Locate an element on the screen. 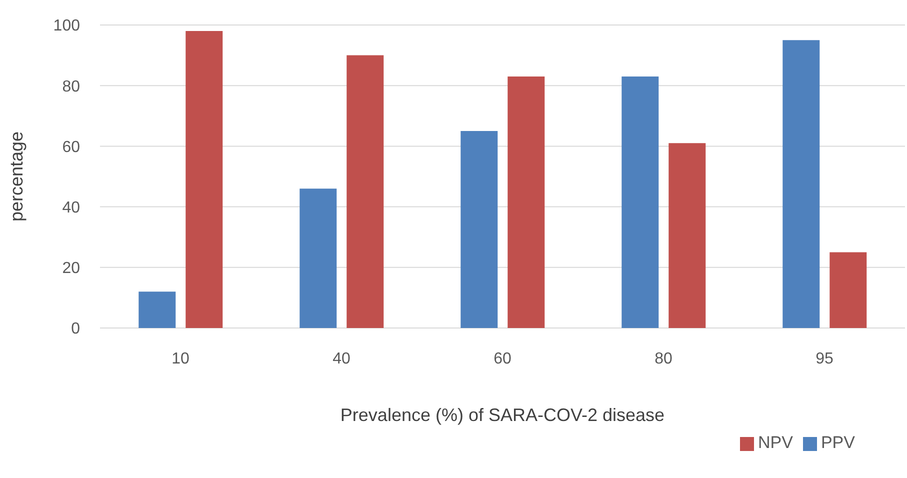 The width and height of the screenshot is (907, 478). legend-label: PPV is located at coordinates (837, 442).